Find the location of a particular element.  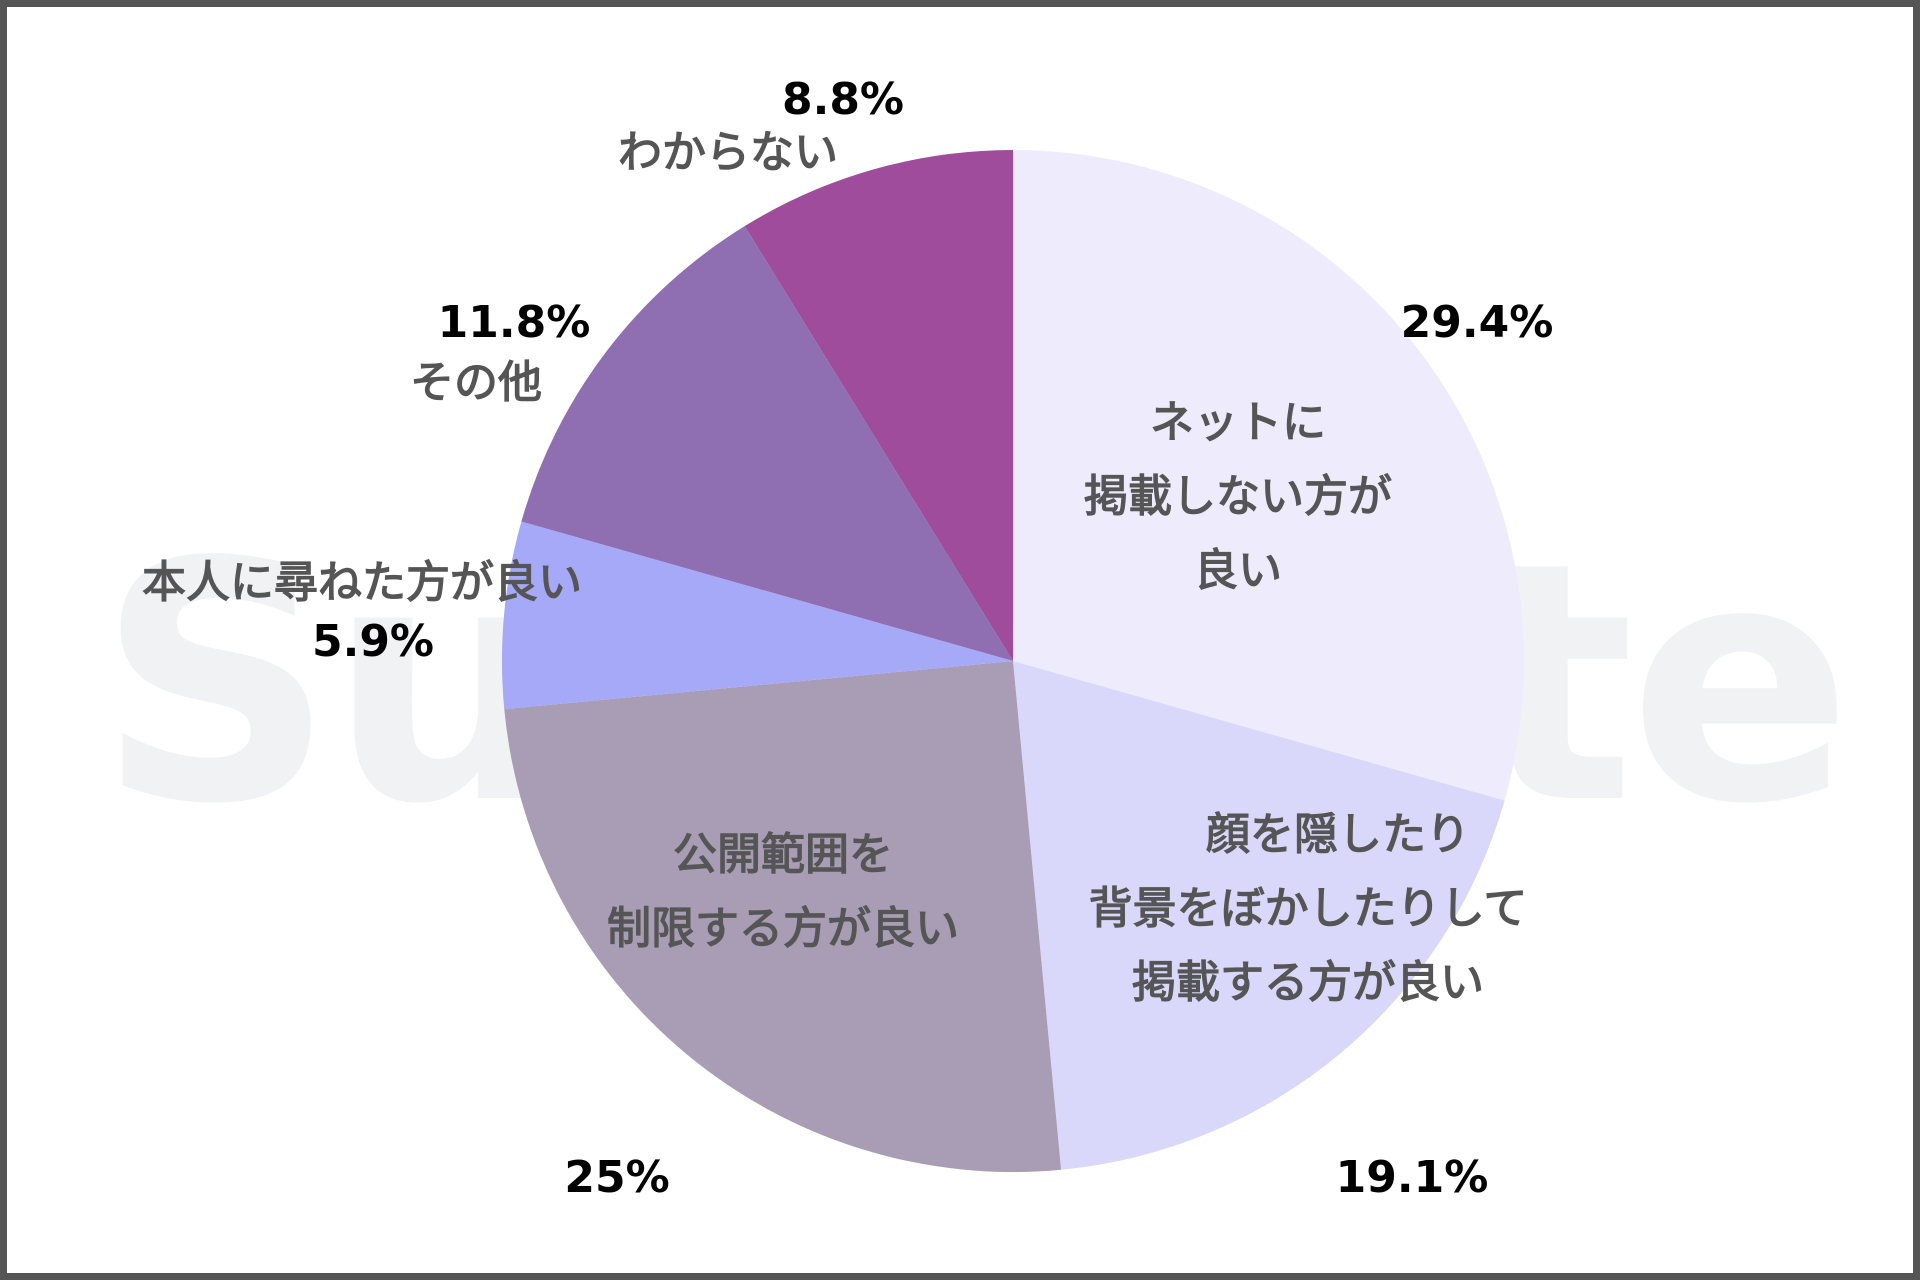

slice-label-other: その他 is located at coordinates (476, 383).